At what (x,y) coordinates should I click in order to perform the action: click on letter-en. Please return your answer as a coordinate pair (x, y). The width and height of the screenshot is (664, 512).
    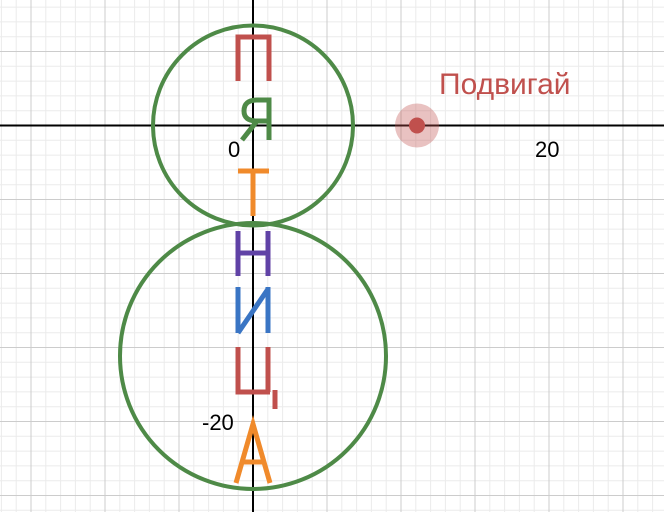
    Looking at the image, I should click on (253, 253).